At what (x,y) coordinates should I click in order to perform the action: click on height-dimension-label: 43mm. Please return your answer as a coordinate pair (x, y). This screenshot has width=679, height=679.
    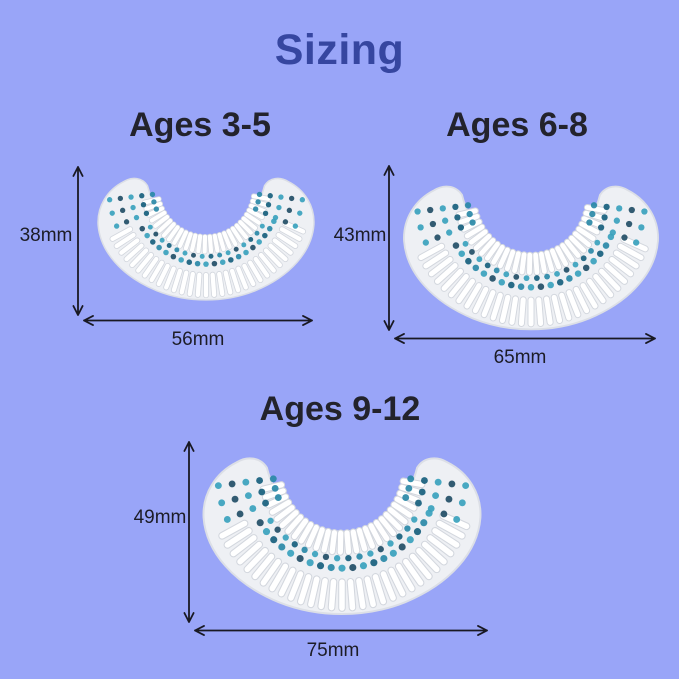
    Looking at the image, I should click on (360, 235).